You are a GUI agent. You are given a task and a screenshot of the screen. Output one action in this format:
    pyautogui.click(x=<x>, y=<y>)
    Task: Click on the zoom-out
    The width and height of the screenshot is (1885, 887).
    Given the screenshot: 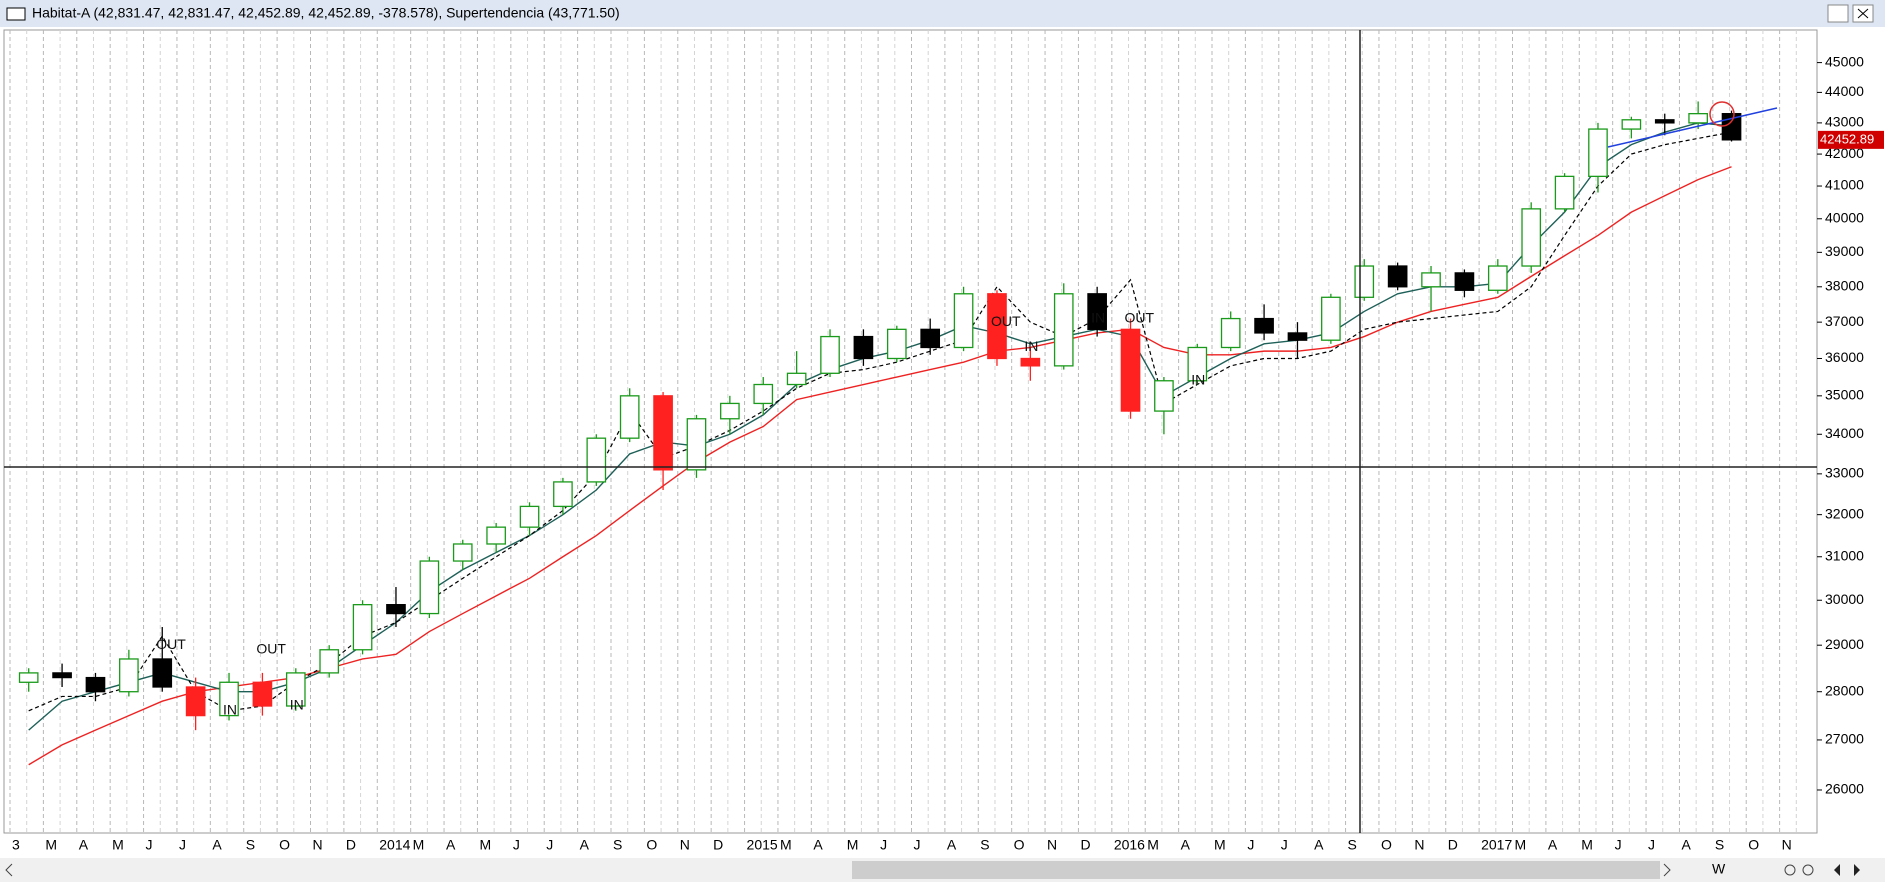 What is the action you would take?
    pyautogui.click(x=1790, y=870)
    